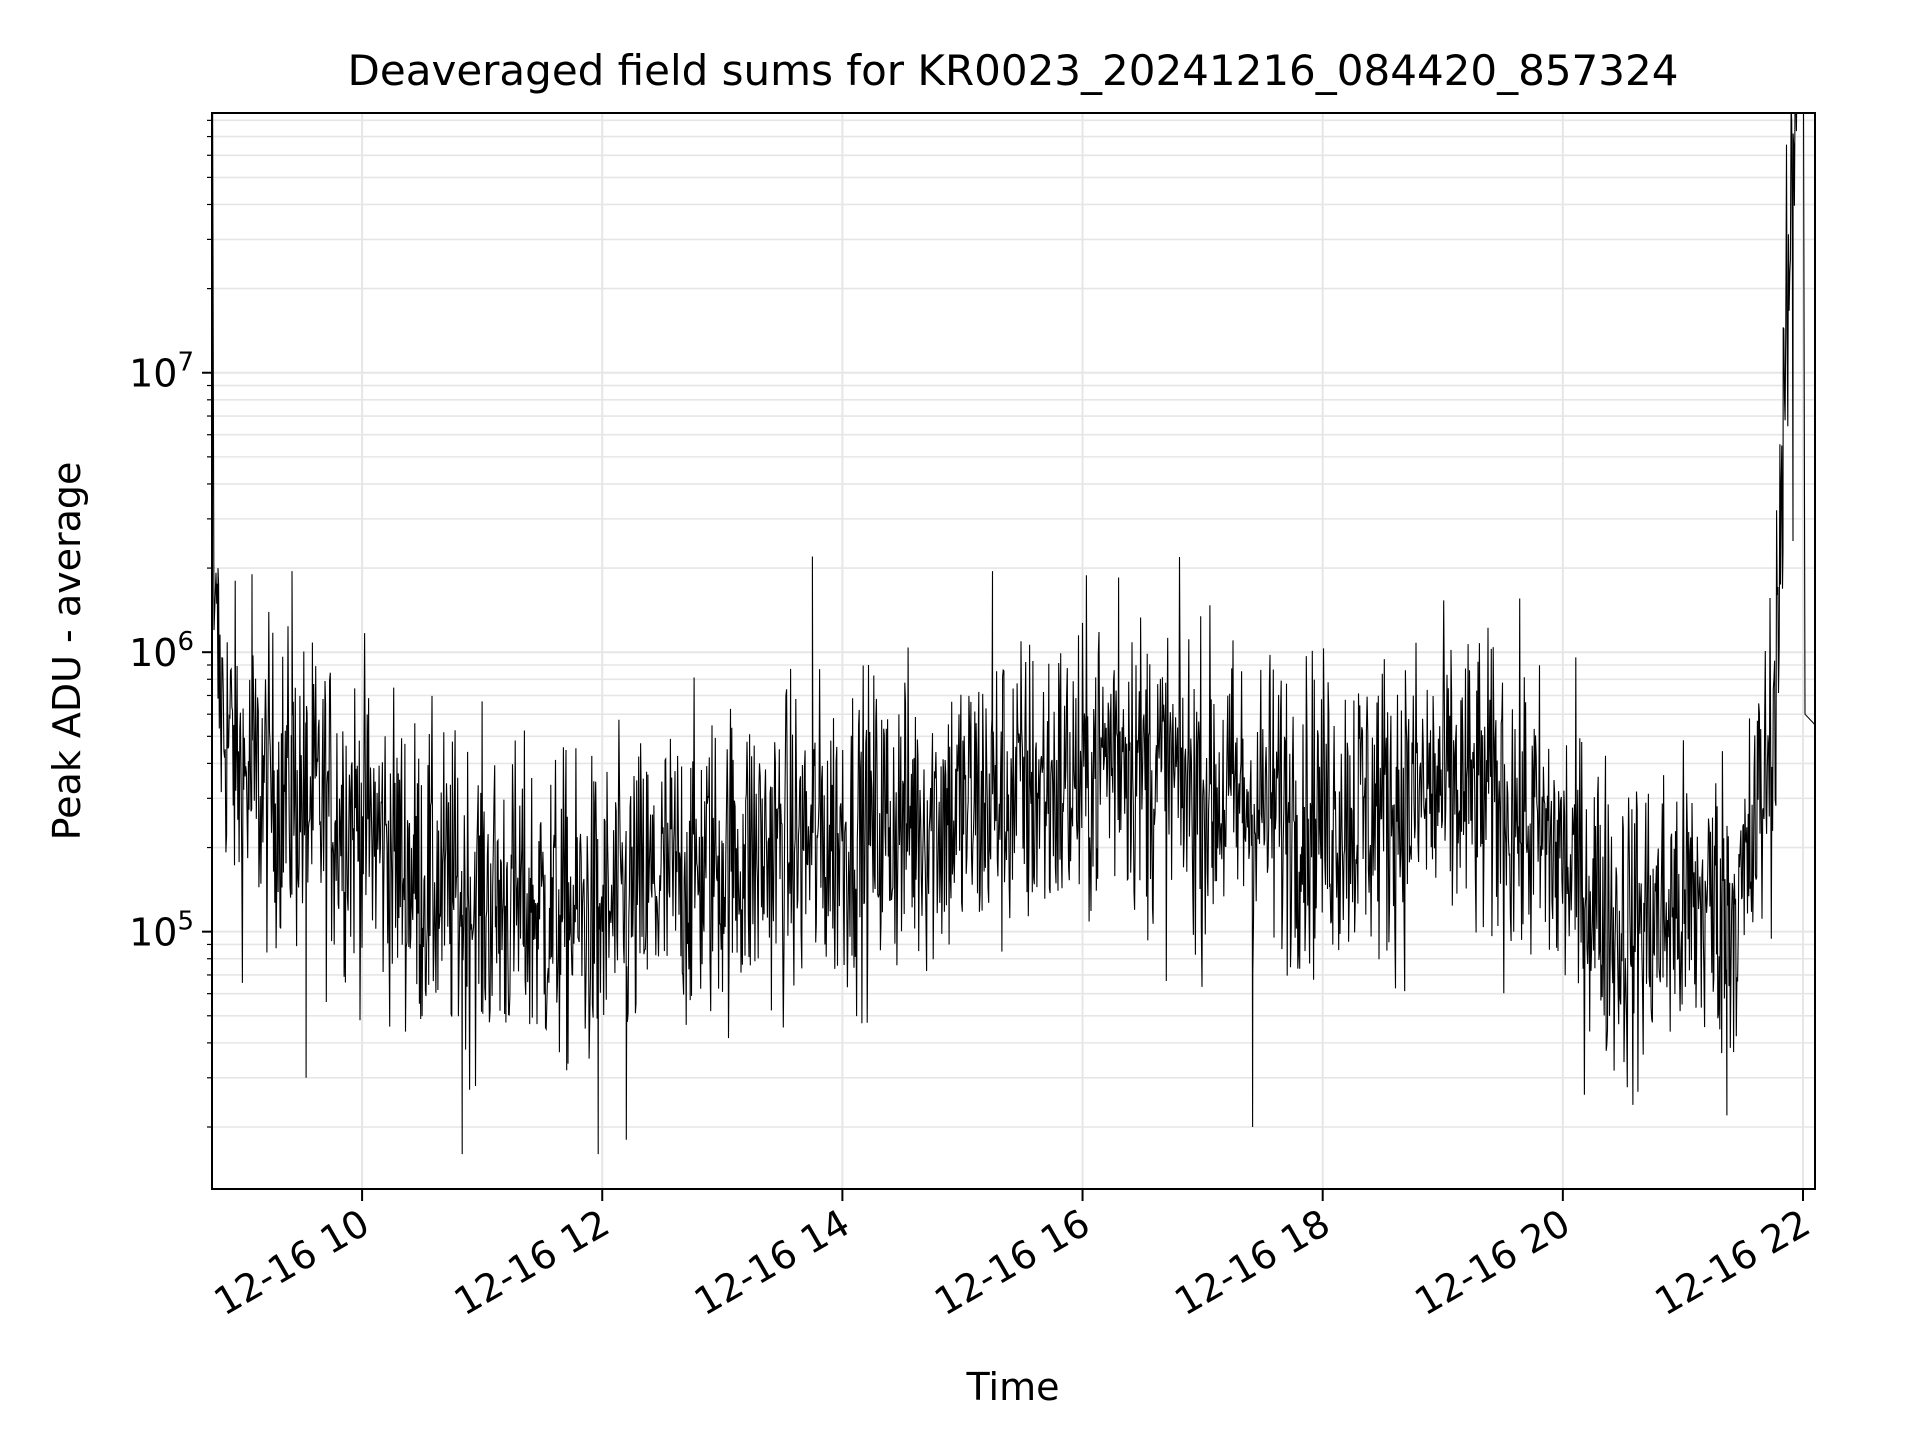  What do you see at coordinates (1013, 1387) in the screenshot?
I see `x-axis-label: Time` at bounding box center [1013, 1387].